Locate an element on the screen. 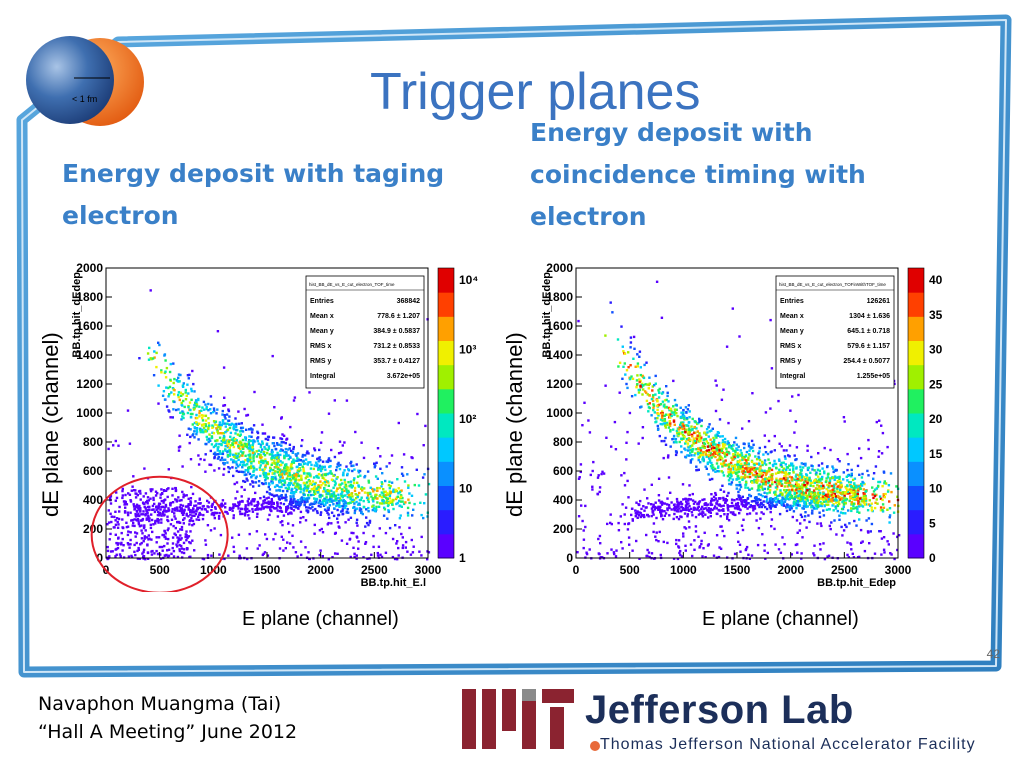  x-tick-label: 500 is located at coordinates (630, 570).